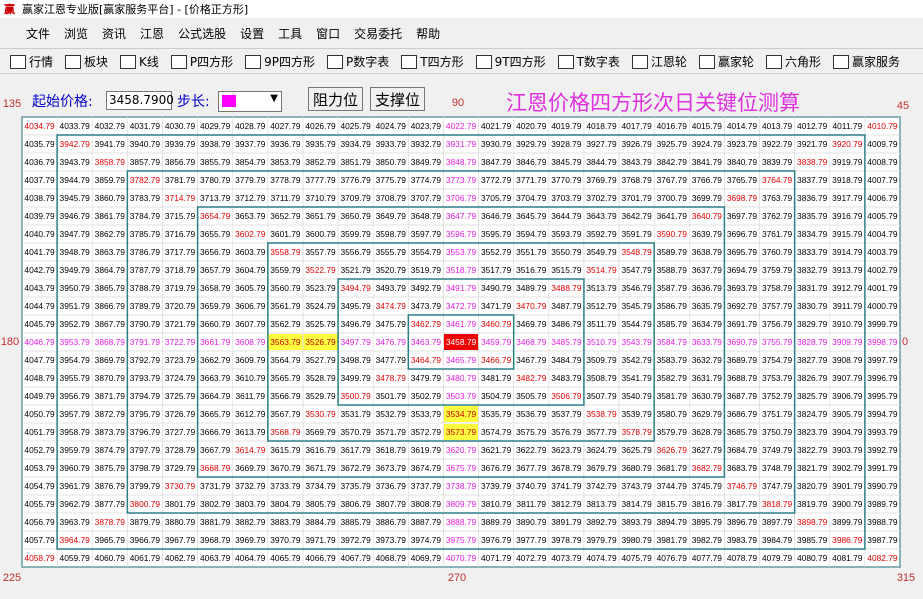 Image resolution: width=923 pixels, height=599 pixels. What do you see at coordinates (461, 342) in the screenshot?
I see `spiral-line` at bounding box center [461, 342].